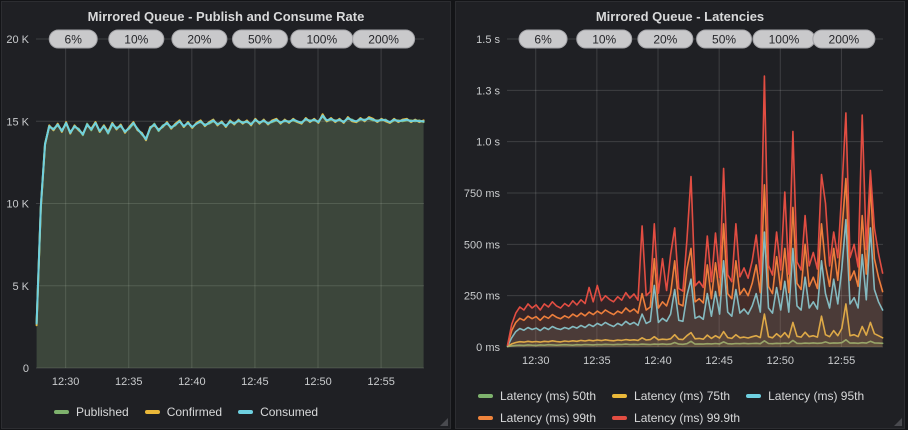 This screenshot has height=430, width=908. Describe the element at coordinates (488, 348) in the screenshot. I see `y-tick-label: 0 ms` at that location.